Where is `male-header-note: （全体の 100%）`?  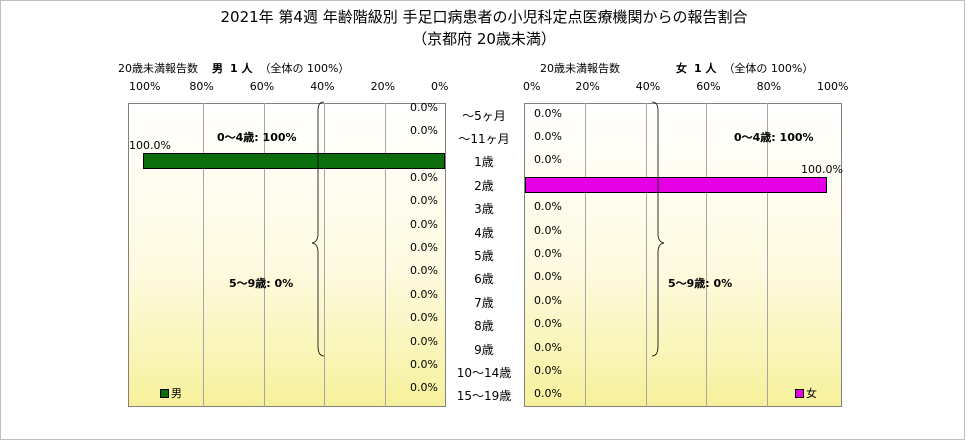 male-header-note: （全体の 100%） is located at coordinates (304, 68).